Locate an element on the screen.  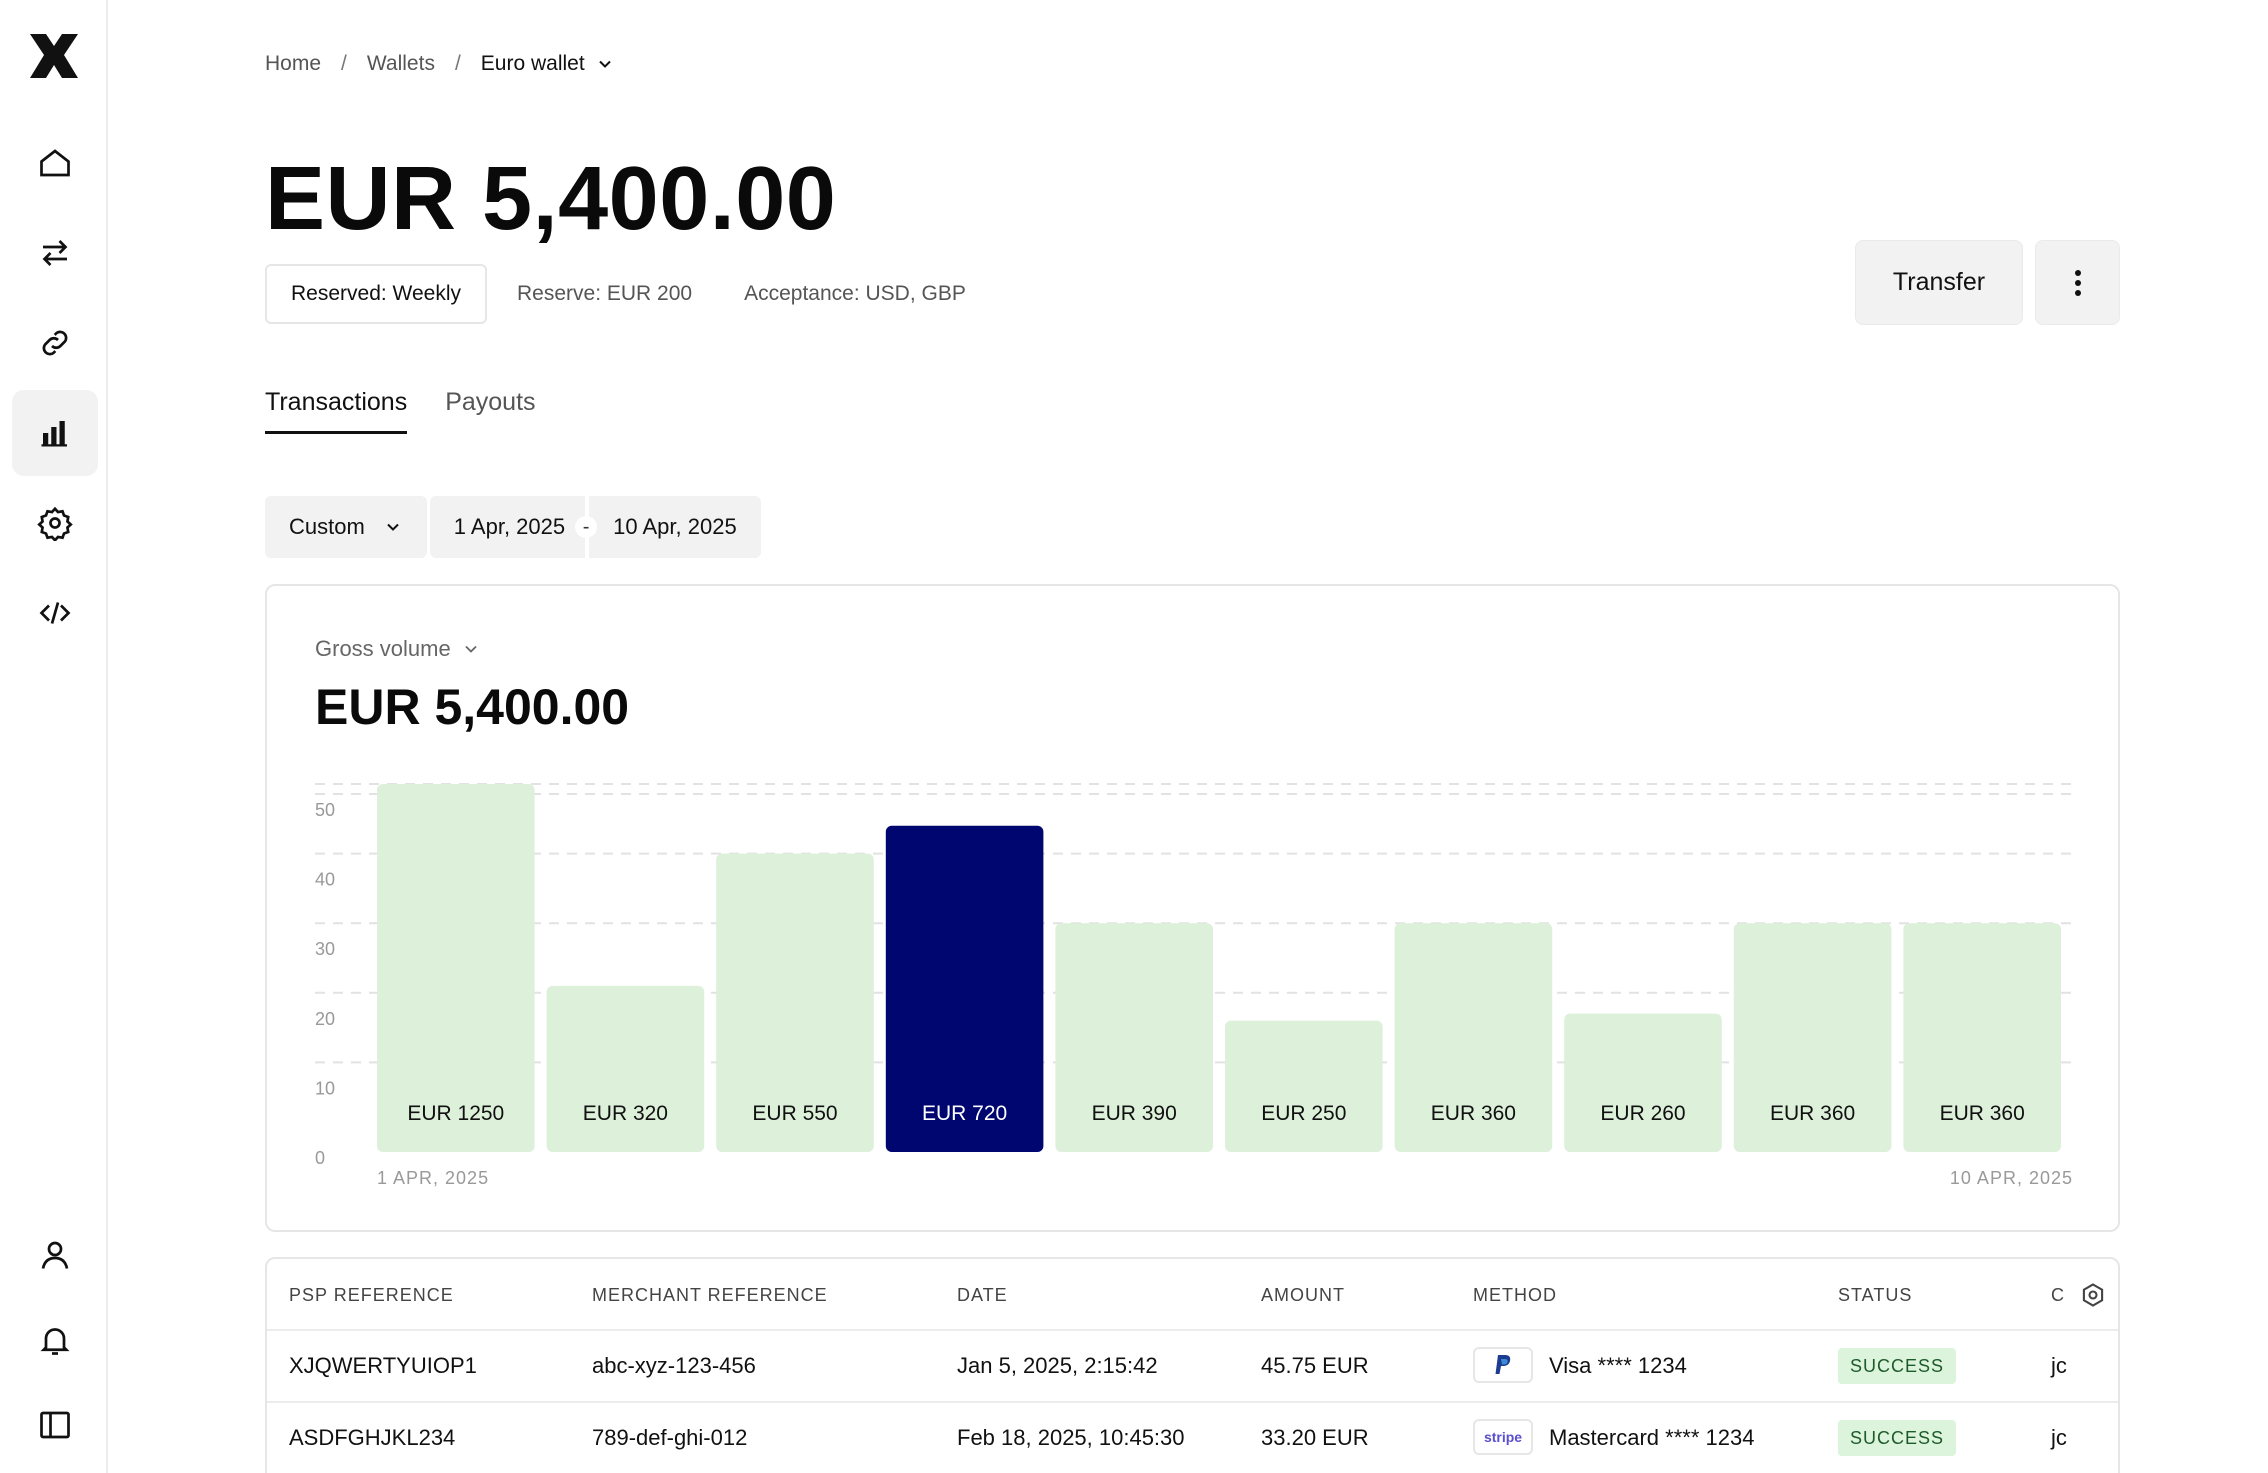
transfer-button: Transfer is located at coordinates (1939, 282).